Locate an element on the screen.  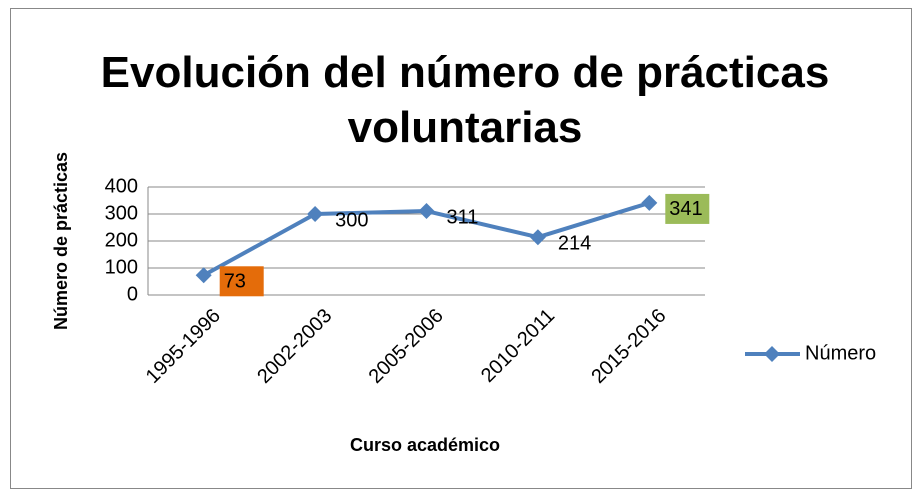
y-axis-label: Número de prácticas is located at coordinates (61, 241).